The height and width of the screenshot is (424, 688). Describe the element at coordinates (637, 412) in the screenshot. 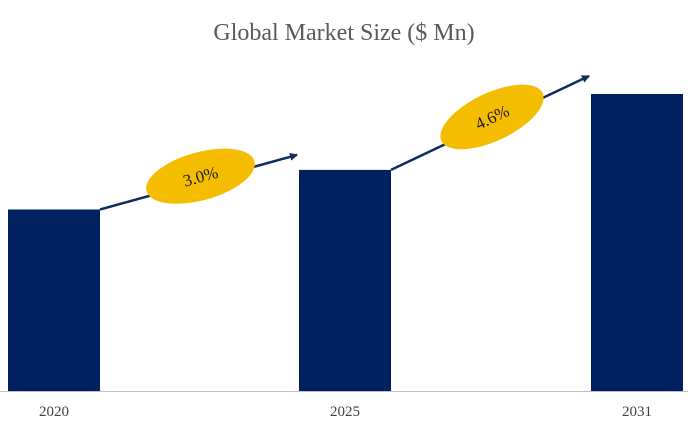

I see `x-tick-label-2031: 2031` at that location.